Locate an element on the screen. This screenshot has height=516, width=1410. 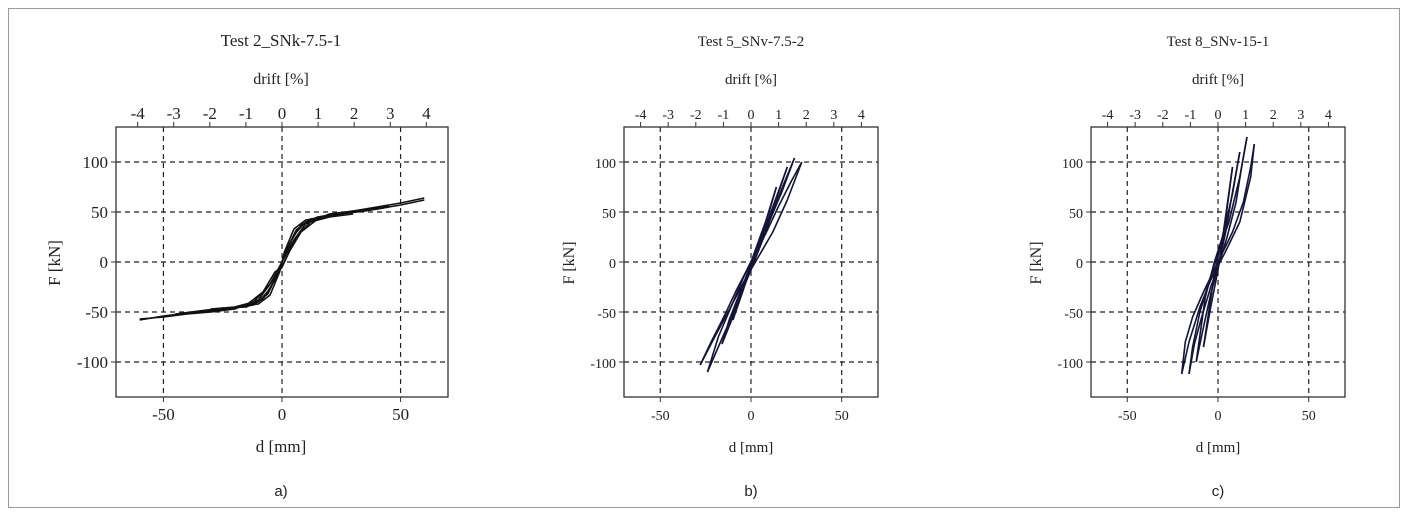
panel-a-x-tick-label: 0 is located at coordinates (282, 414).